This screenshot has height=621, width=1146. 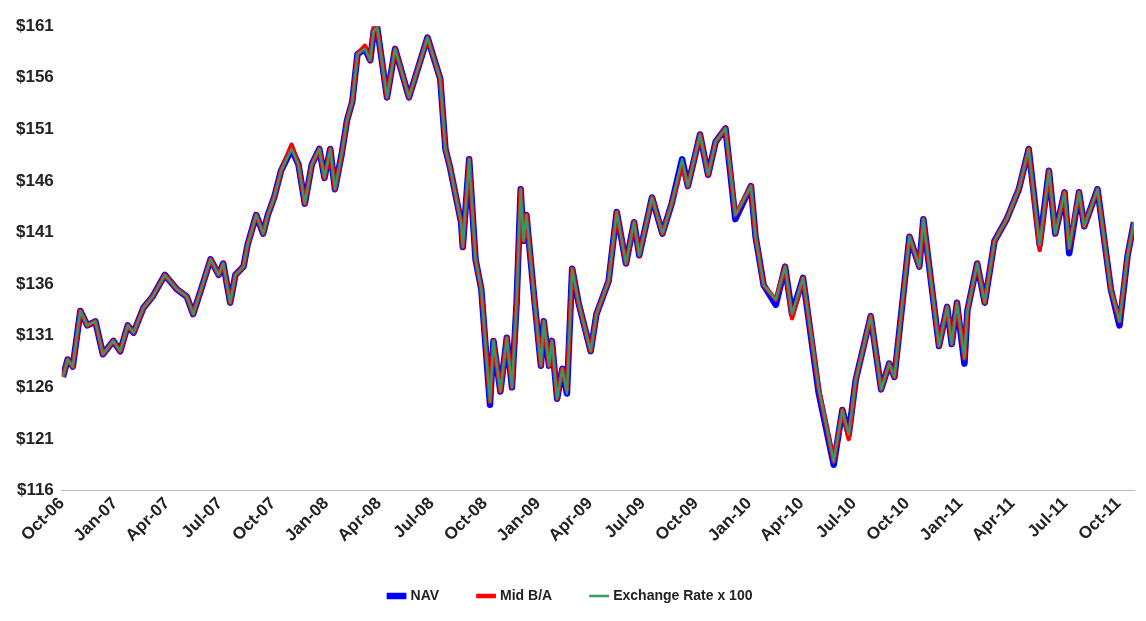 I want to click on y-tick-label: $146, so click(x=34, y=180).